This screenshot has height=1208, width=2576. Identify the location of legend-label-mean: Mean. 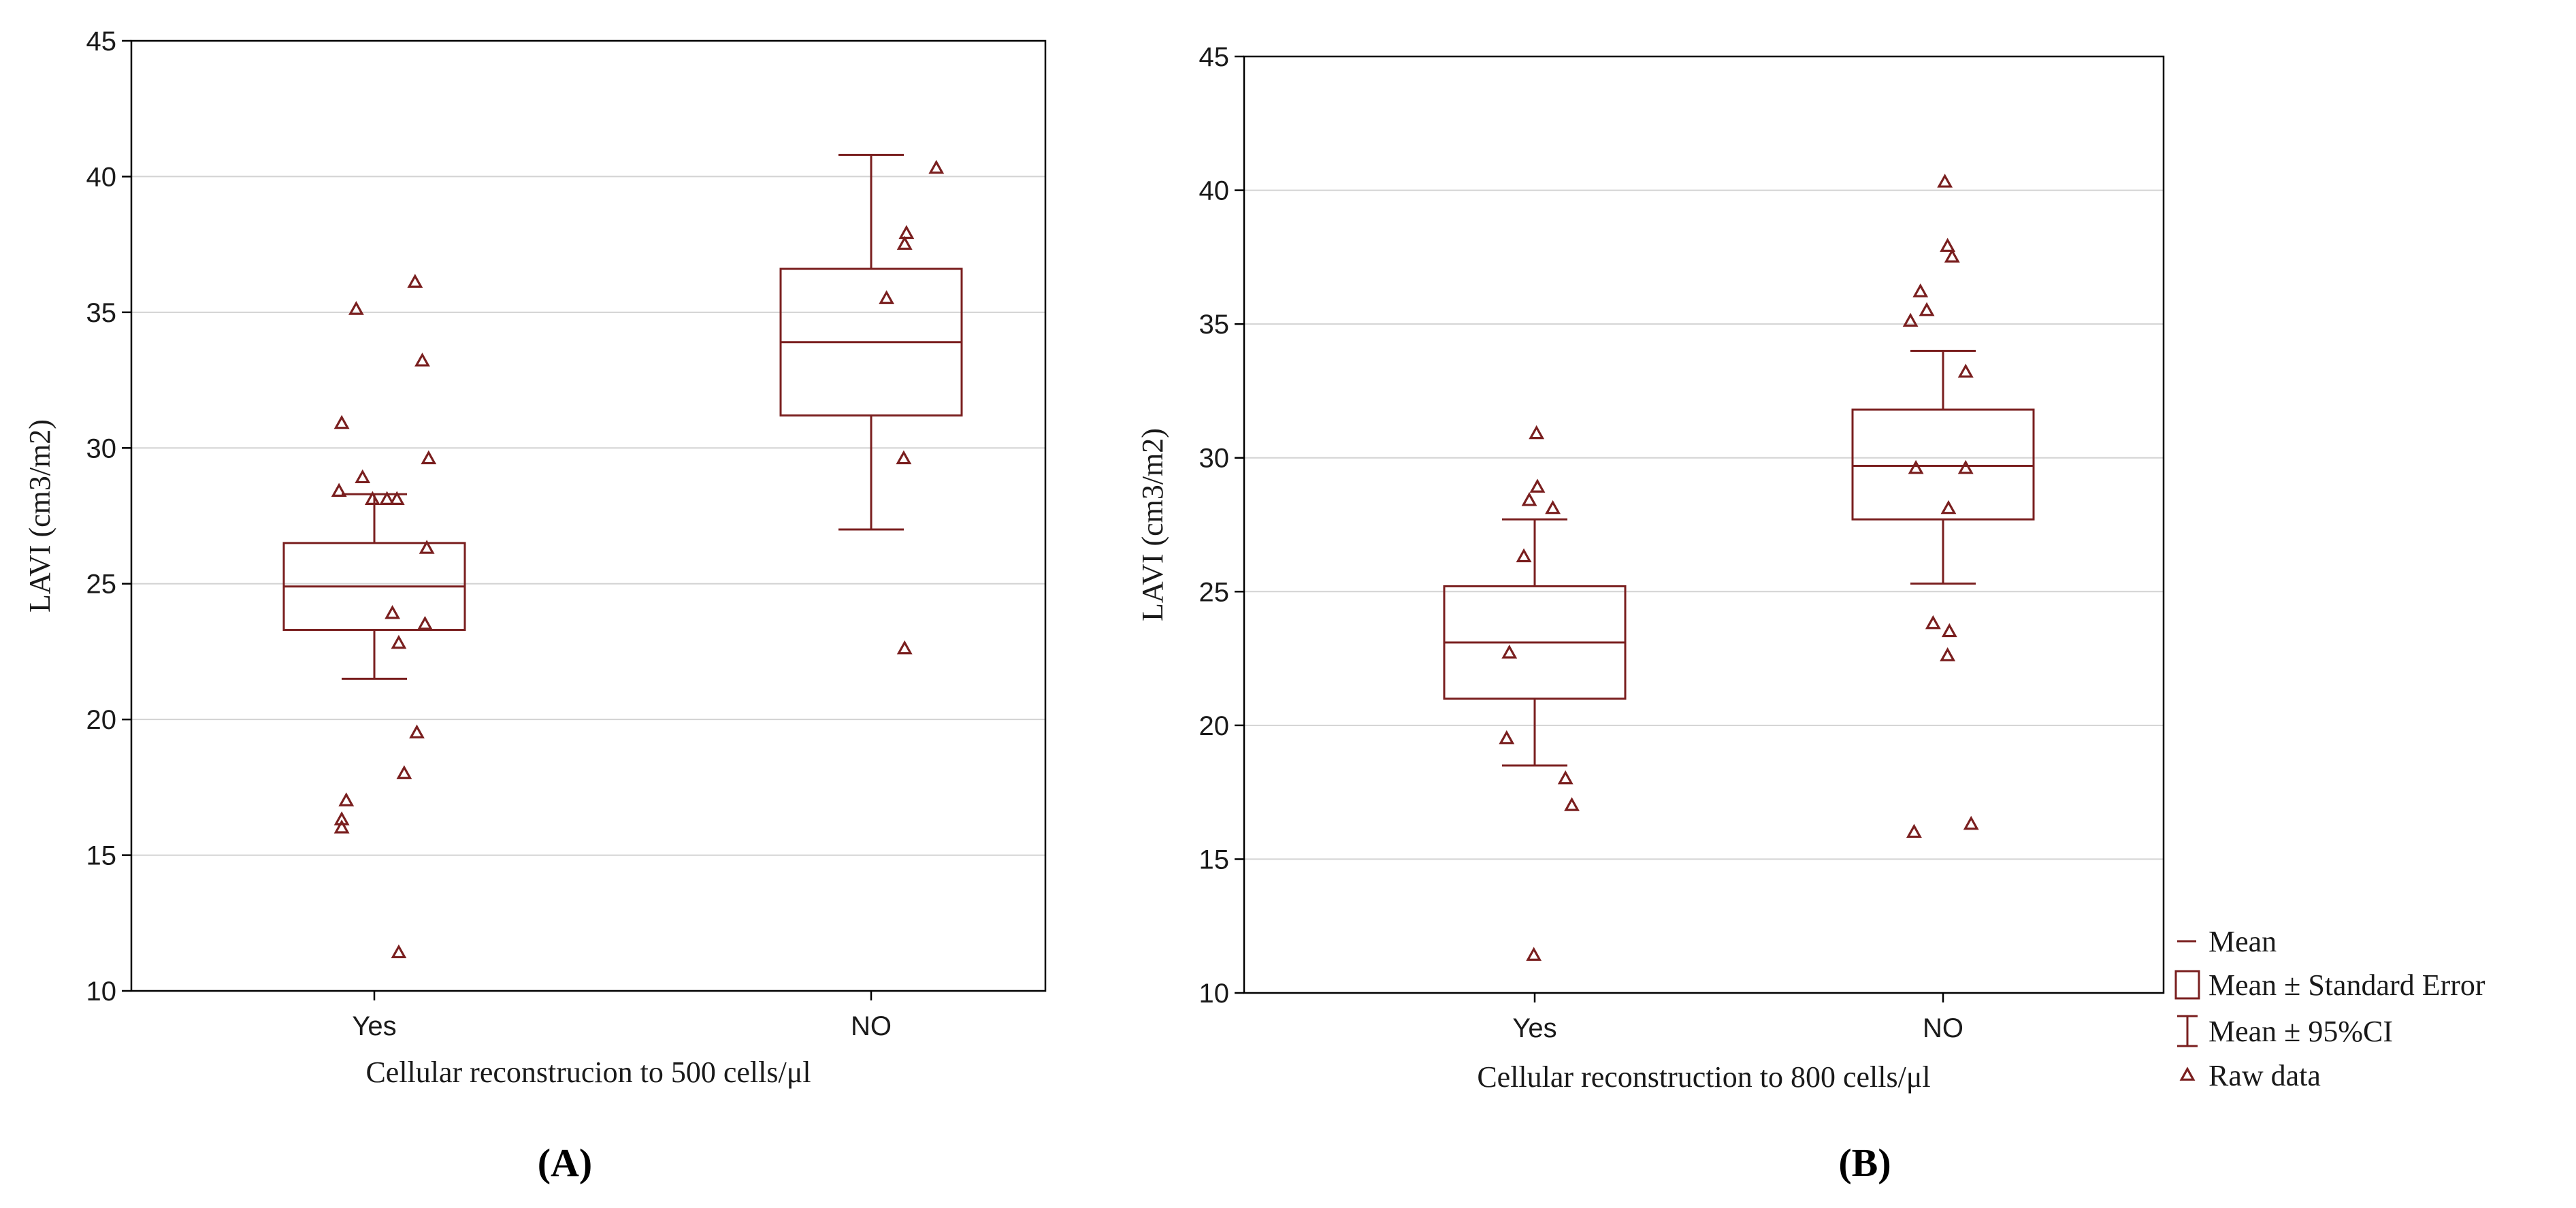
(2242, 941).